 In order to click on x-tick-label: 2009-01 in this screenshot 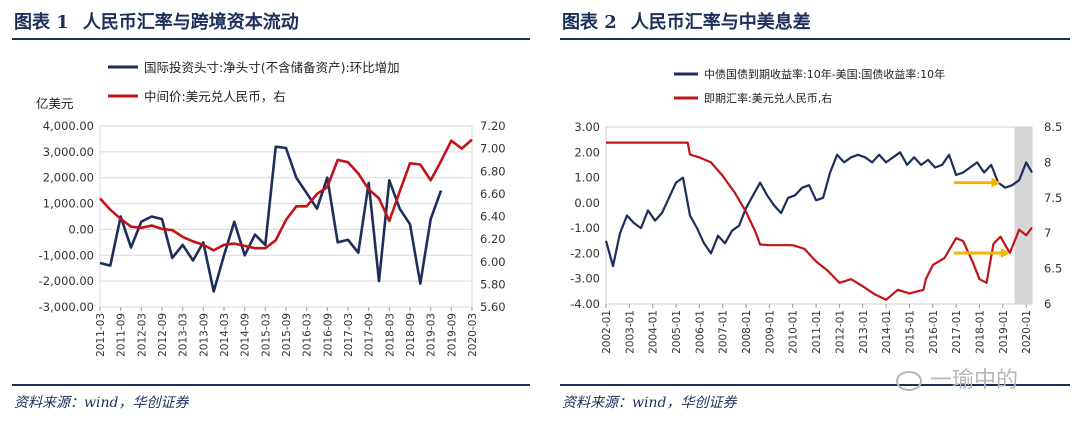, I will do `click(770, 332)`.